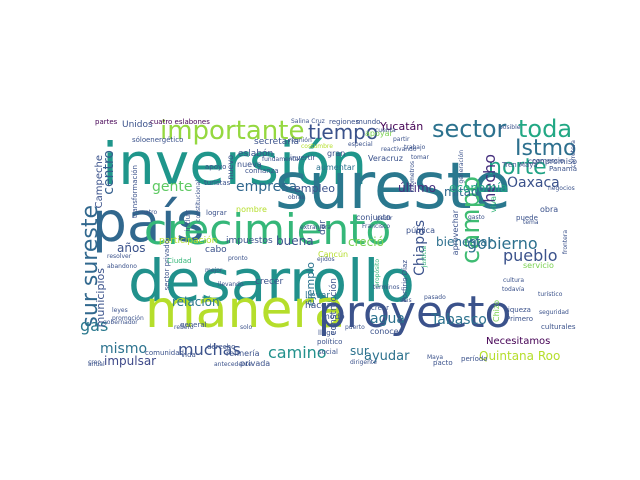 Image resolution: width=640 pixels, height=480 pixels. I want to click on word-cloud-word: reunión, so click(300, 140).